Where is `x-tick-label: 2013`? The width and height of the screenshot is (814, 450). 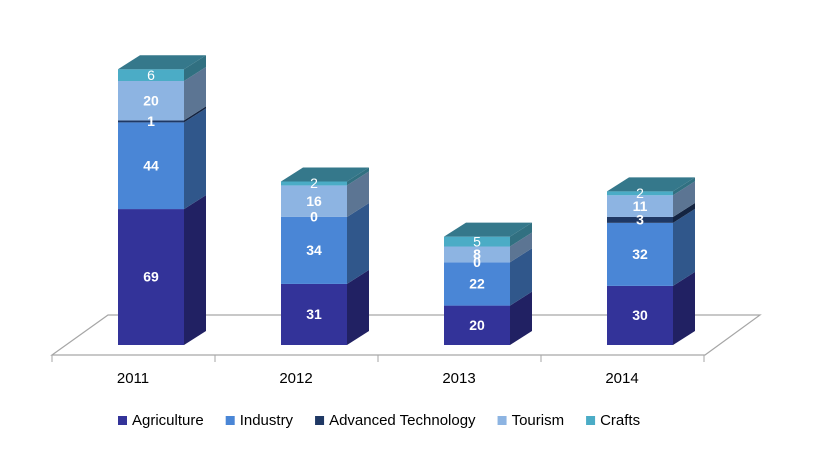
x-tick-label: 2013 is located at coordinates (458, 378).